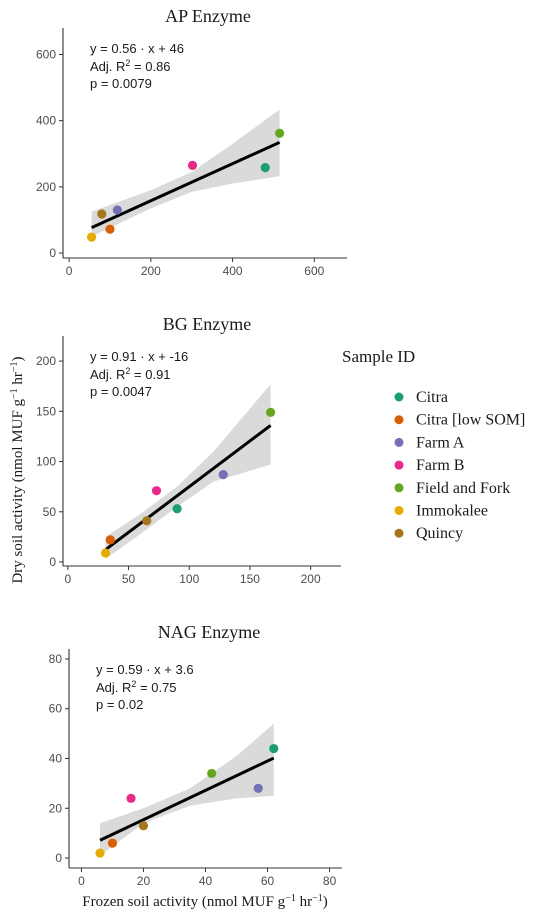  I want to click on legend-label: Immokalee, so click(452, 511).